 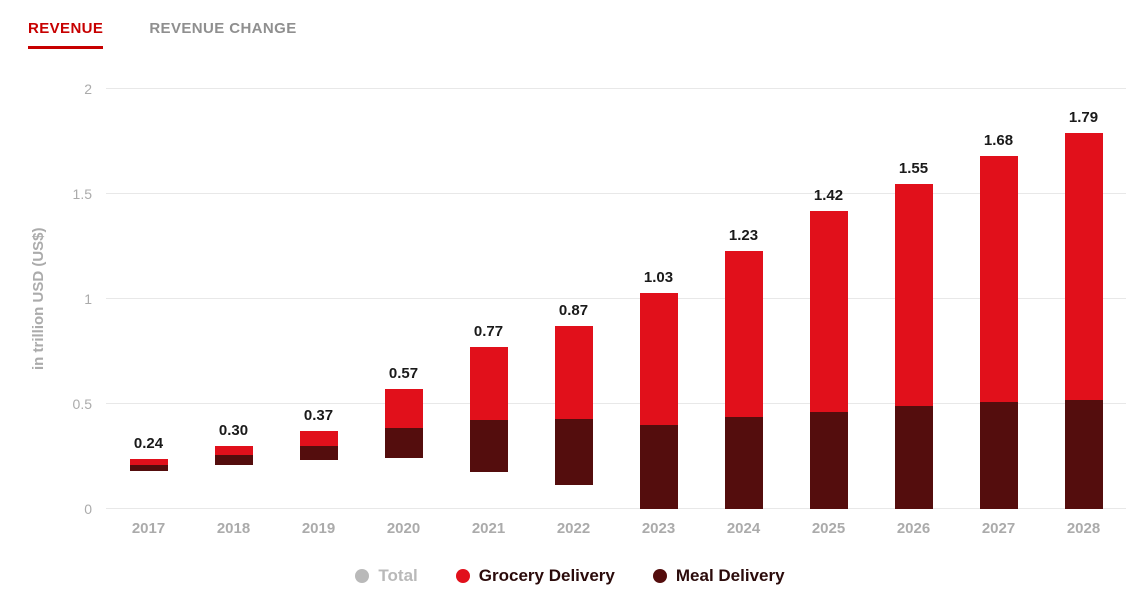 What do you see at coordinates (743, 235) in the screenshot?
I see `bar-total-label: 1.23` at bounding box center [743, 235].